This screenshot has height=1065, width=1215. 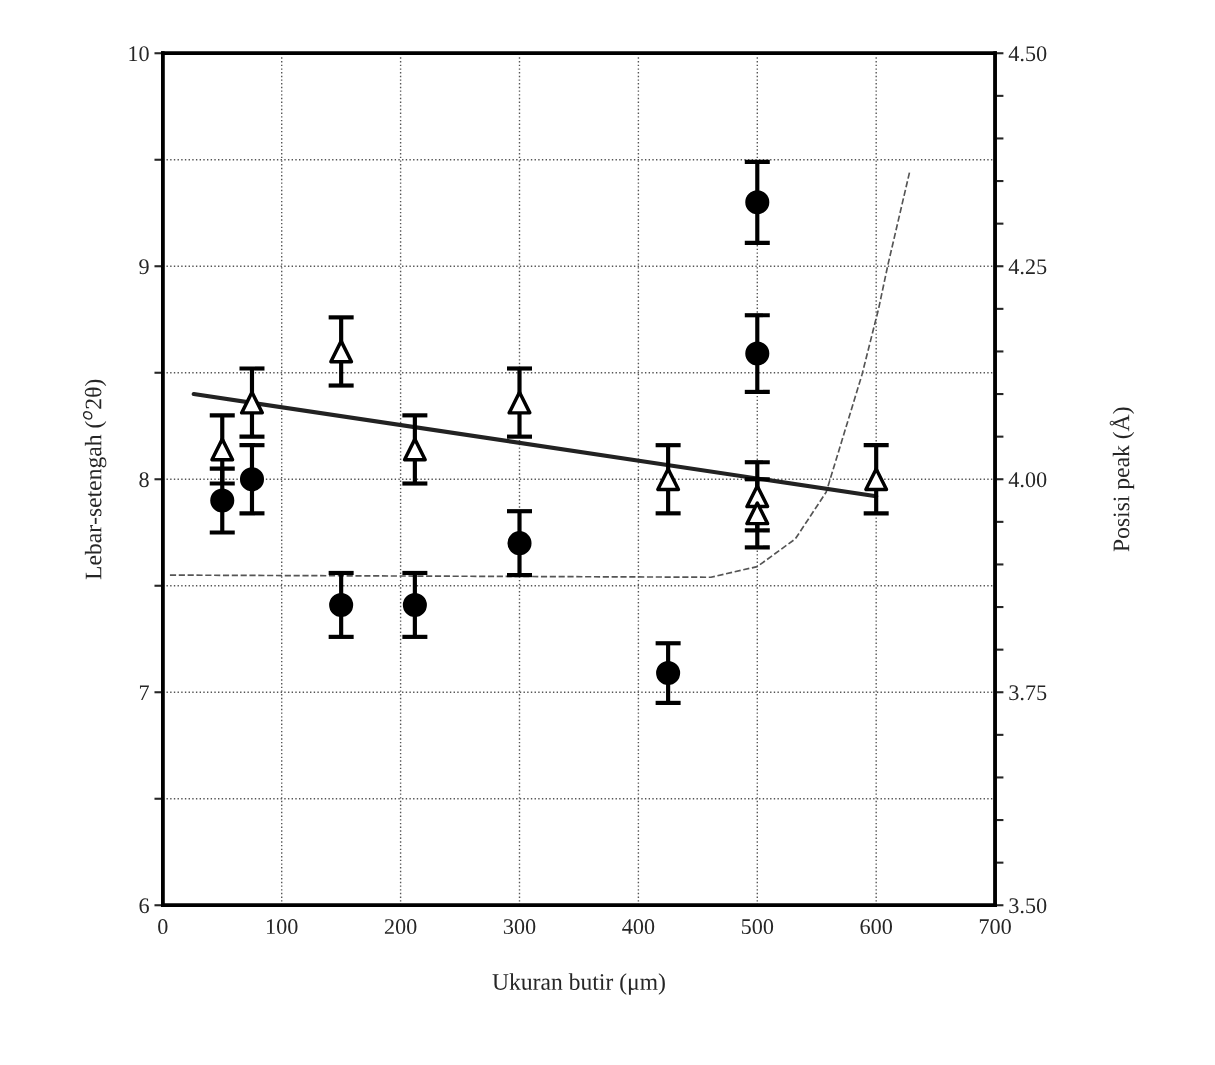 I want to click on x-tick-label: 300, so click(x=519, y=927).